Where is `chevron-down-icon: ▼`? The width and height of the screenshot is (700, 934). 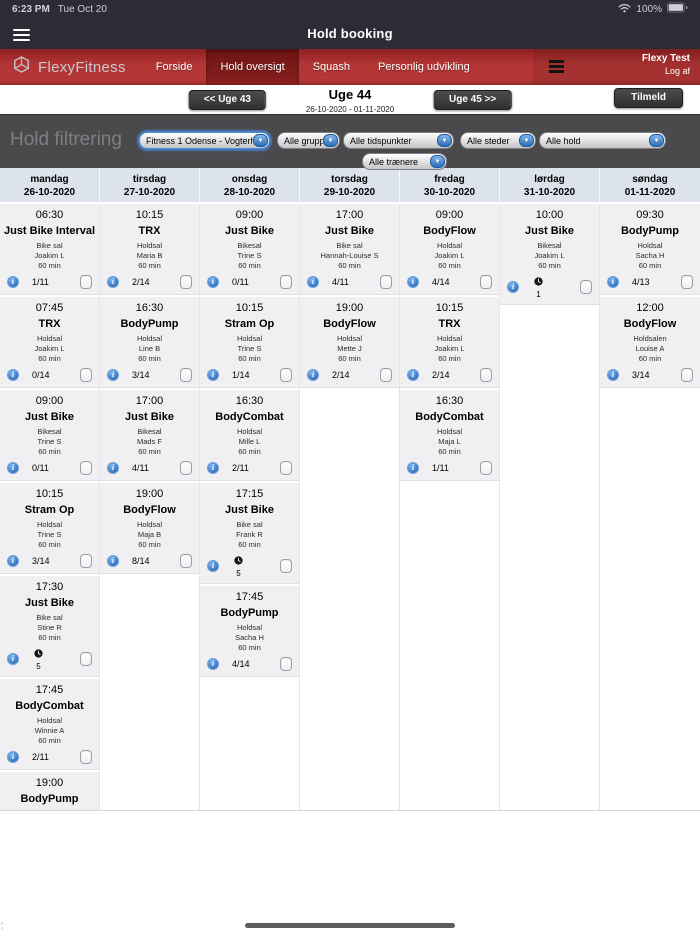 chevron-down-icon: ▼ is located at coordinates (526, 140).